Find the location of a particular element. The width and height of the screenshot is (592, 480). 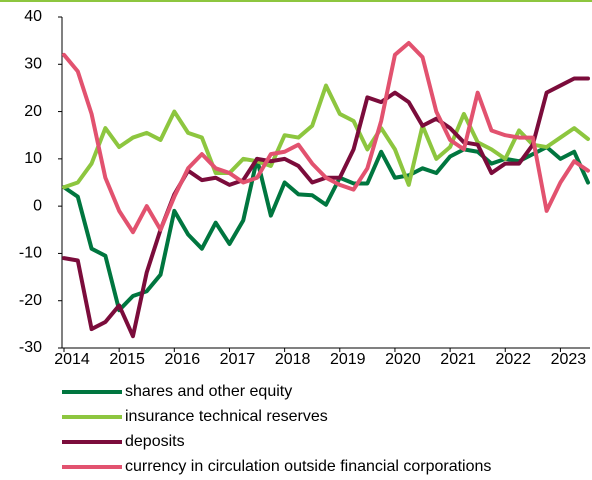

legend-label: shares and other equity is located at coordinates (208, 391).